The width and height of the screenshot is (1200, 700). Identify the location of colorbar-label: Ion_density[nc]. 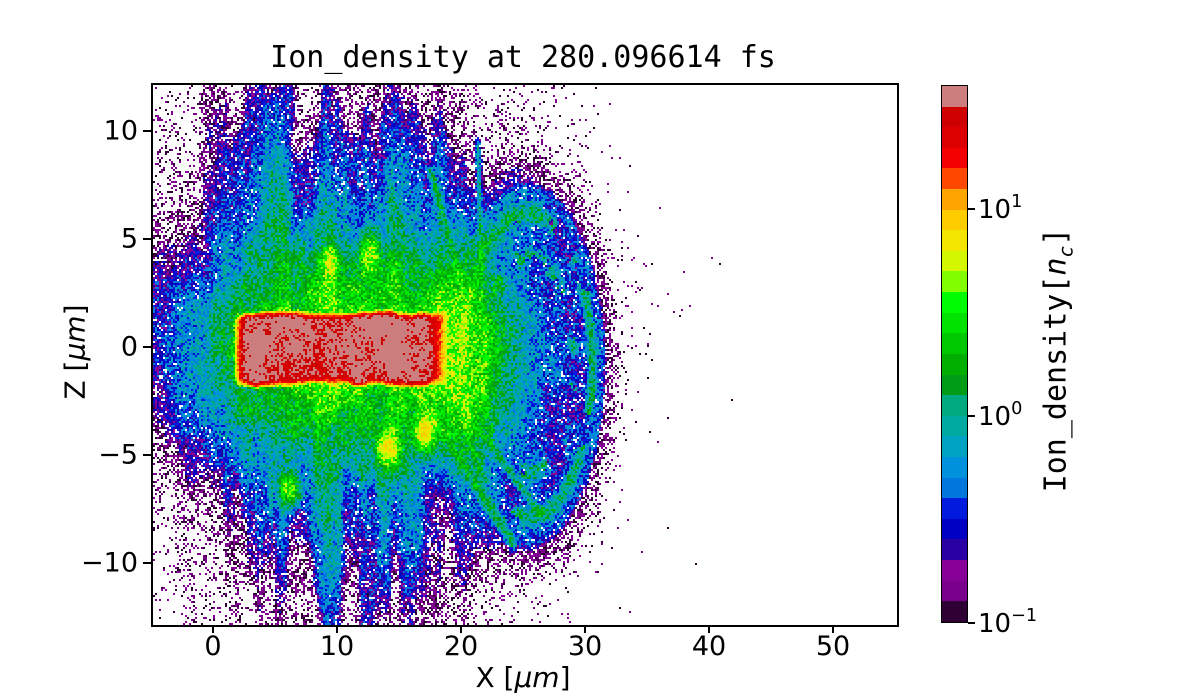
(1058, 360).